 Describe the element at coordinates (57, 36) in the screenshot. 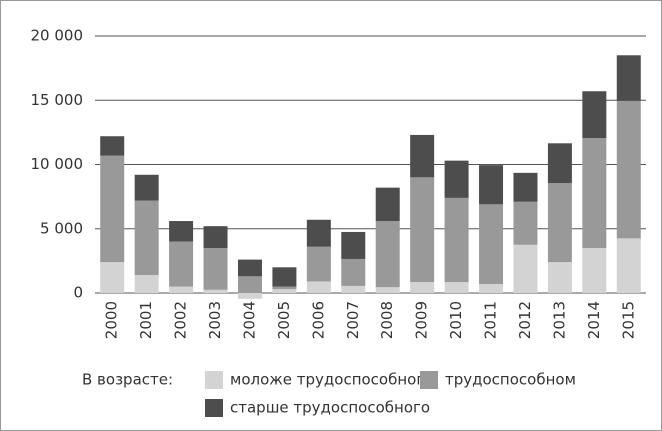

I see `y-tick-label: 20 000` at that location.